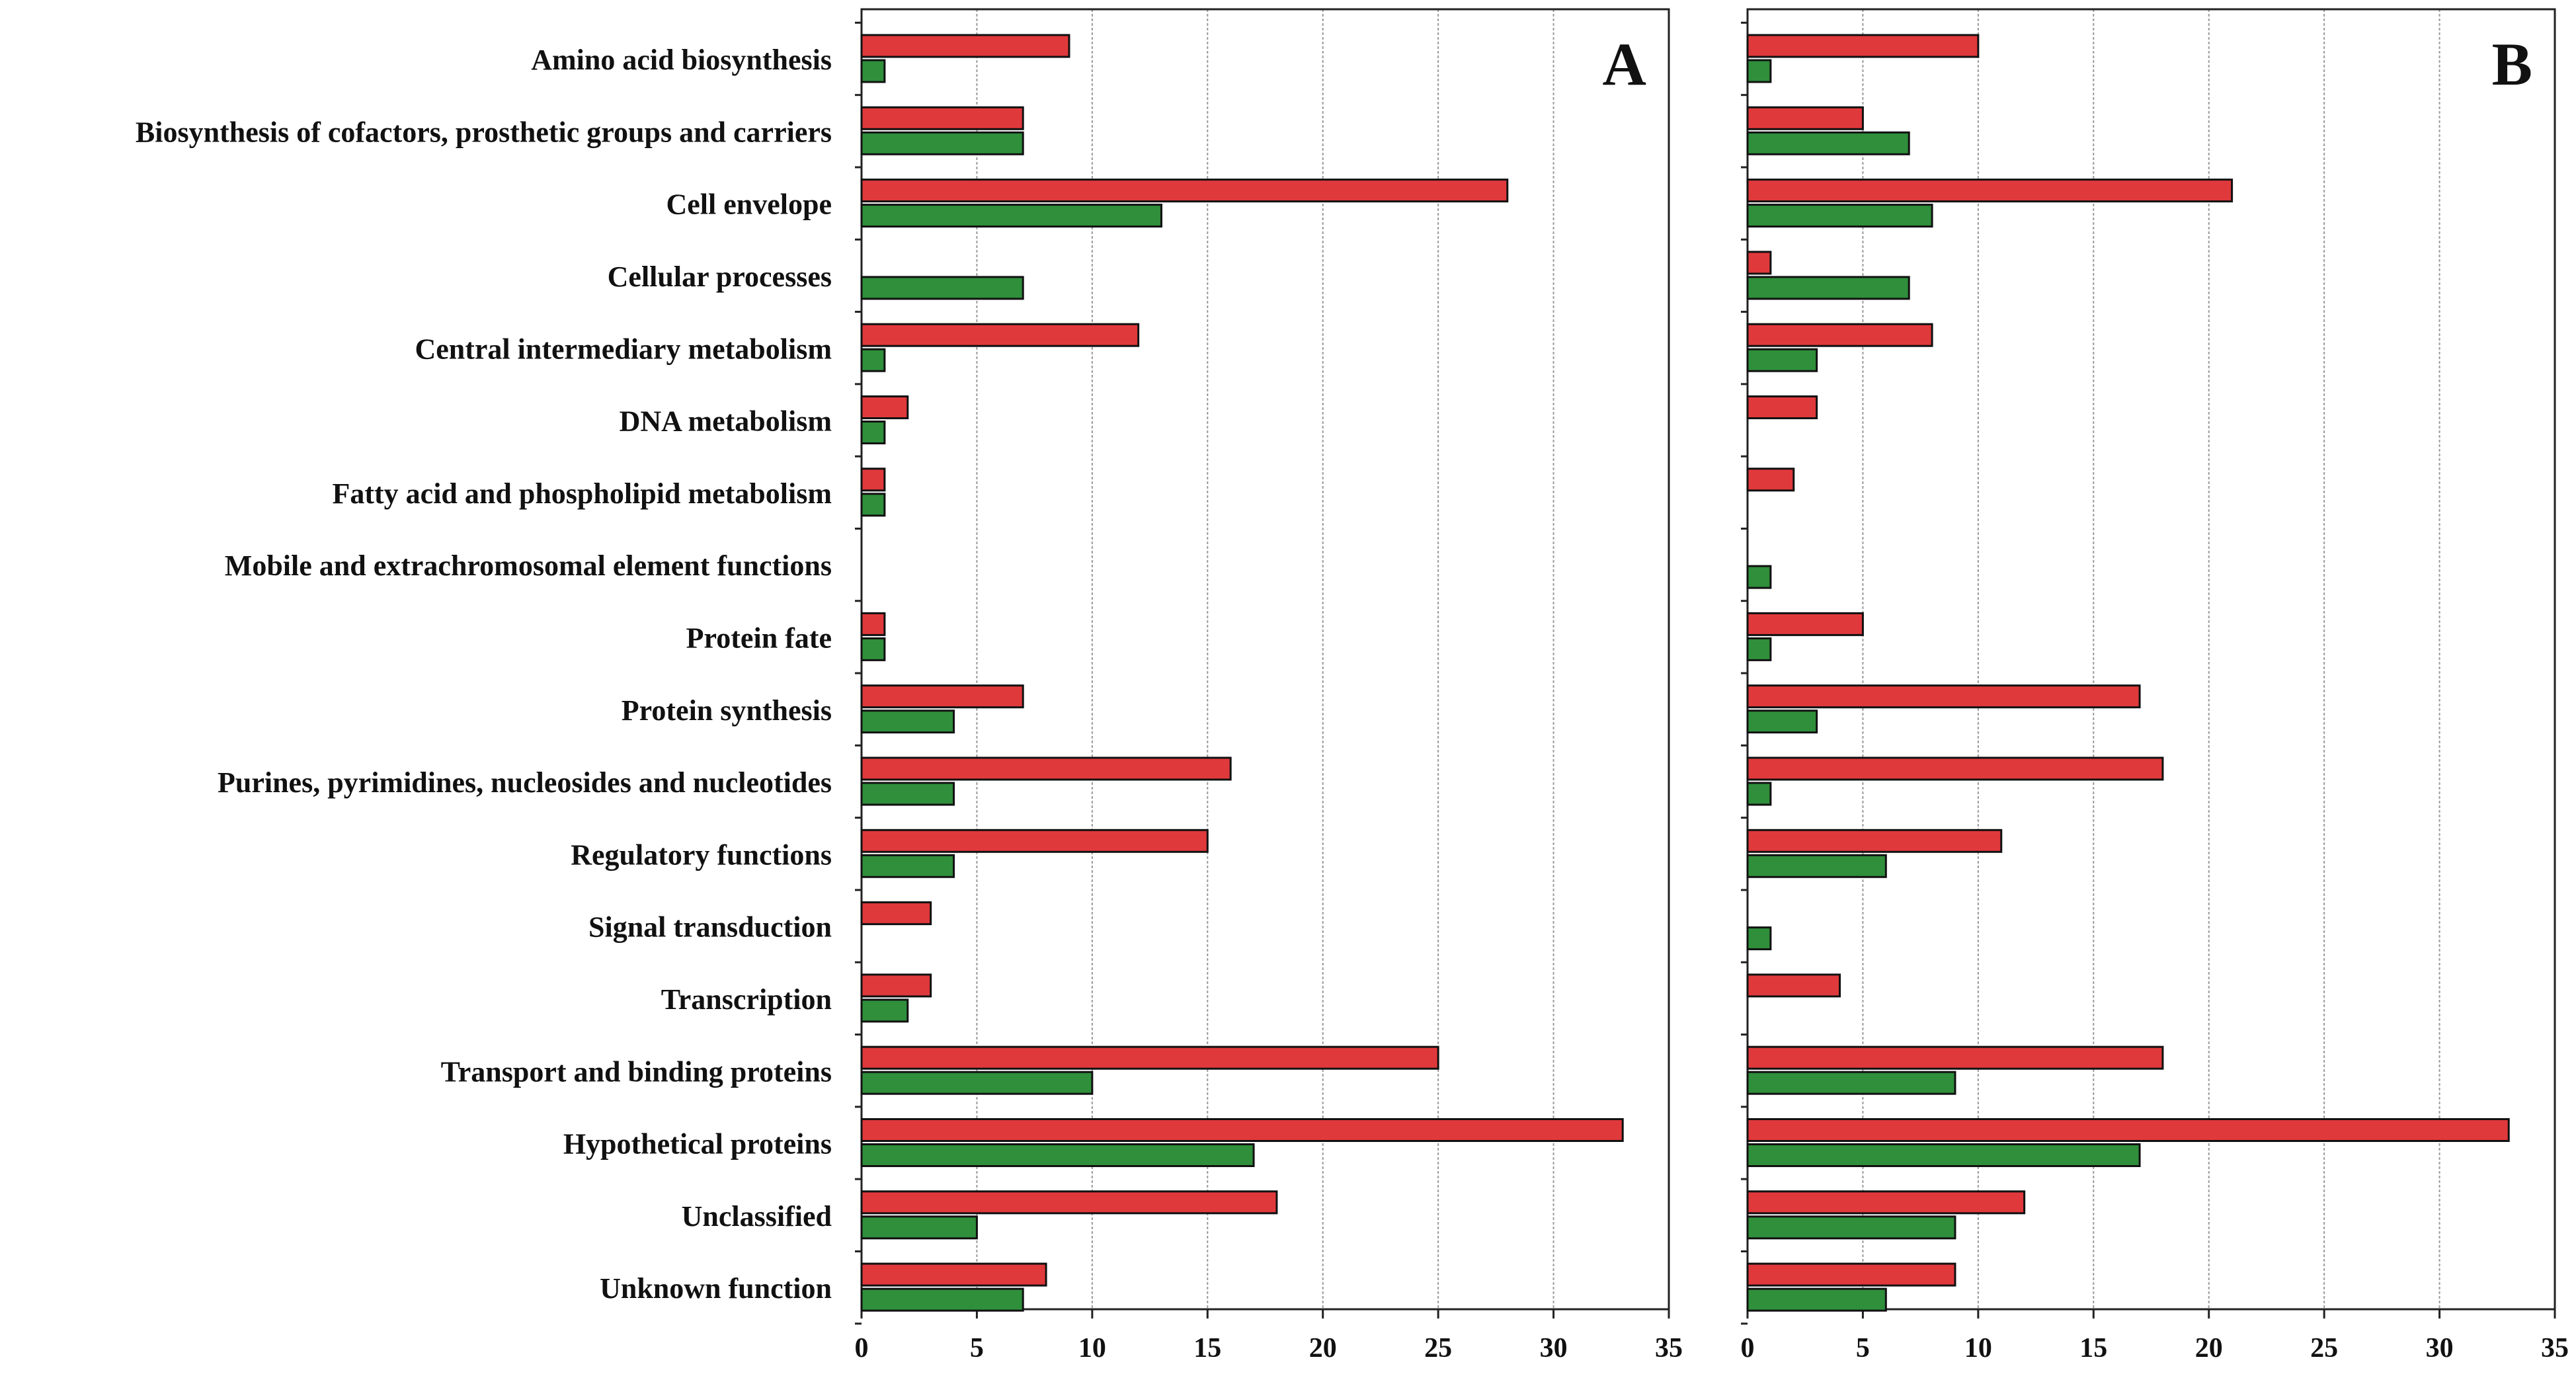  Describe the element at coordinates (716, 1288) in the screenshot. I see `category-label: Unknown function` at that location.